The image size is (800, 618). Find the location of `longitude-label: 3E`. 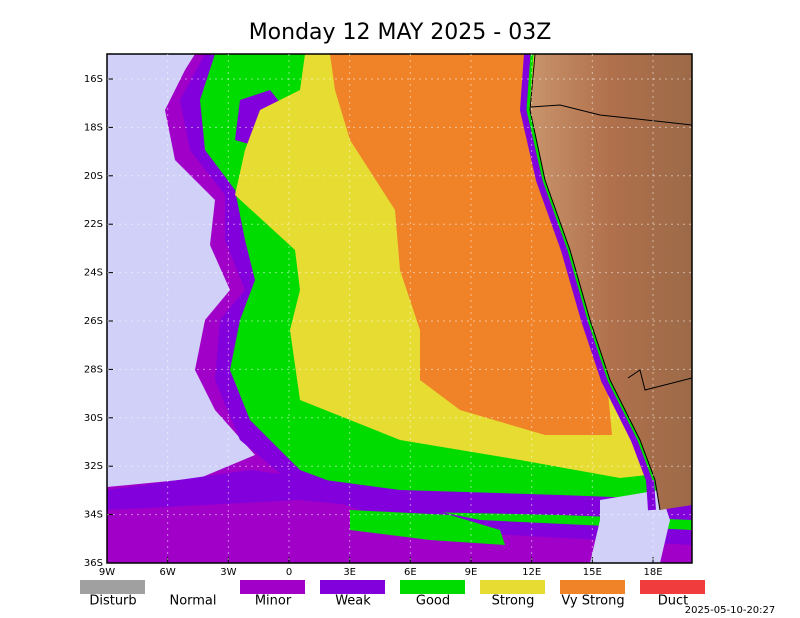

longitude-label: 3E is located at coordinates (349, 572).